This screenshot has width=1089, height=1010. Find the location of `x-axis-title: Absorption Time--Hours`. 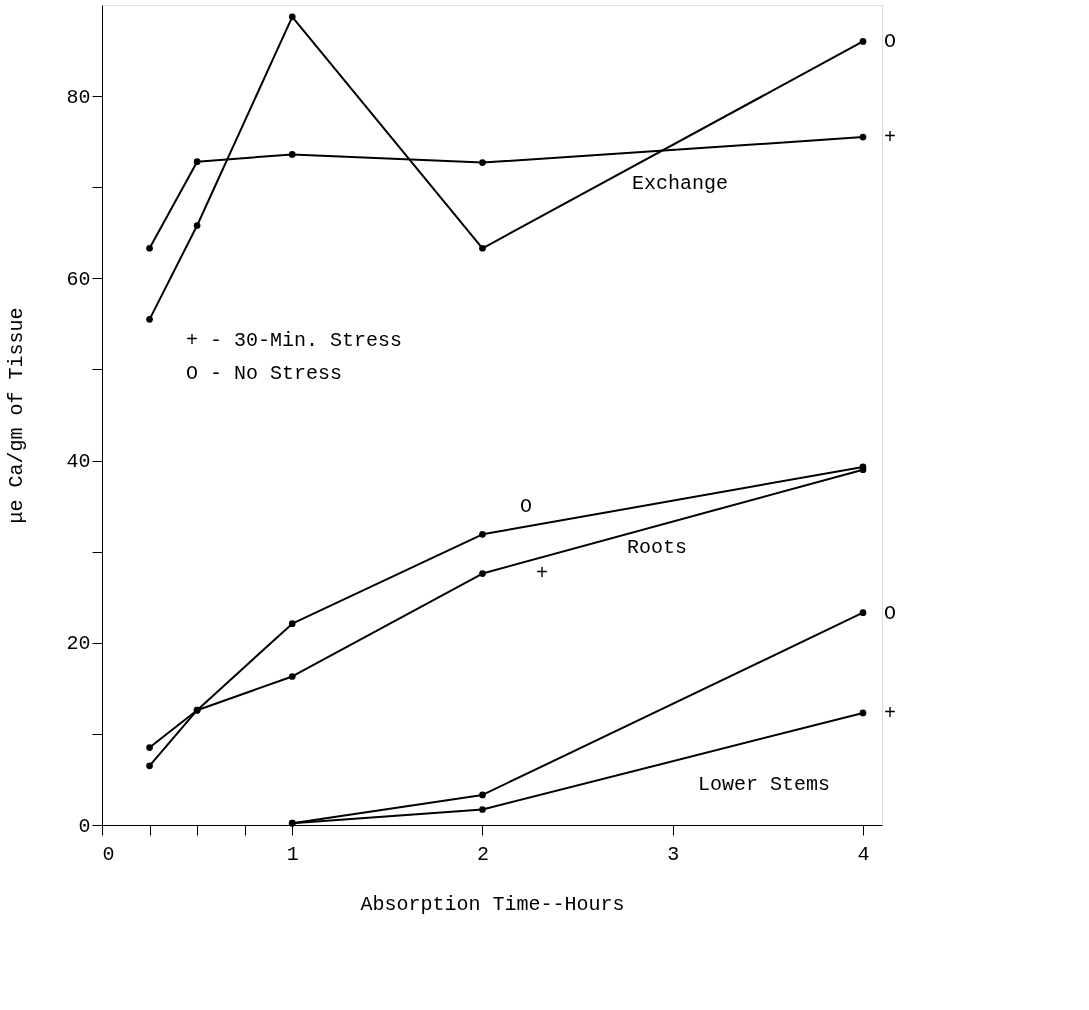

x-axis-title: Absorption Time--Hours is located at coordinates (492, 904).